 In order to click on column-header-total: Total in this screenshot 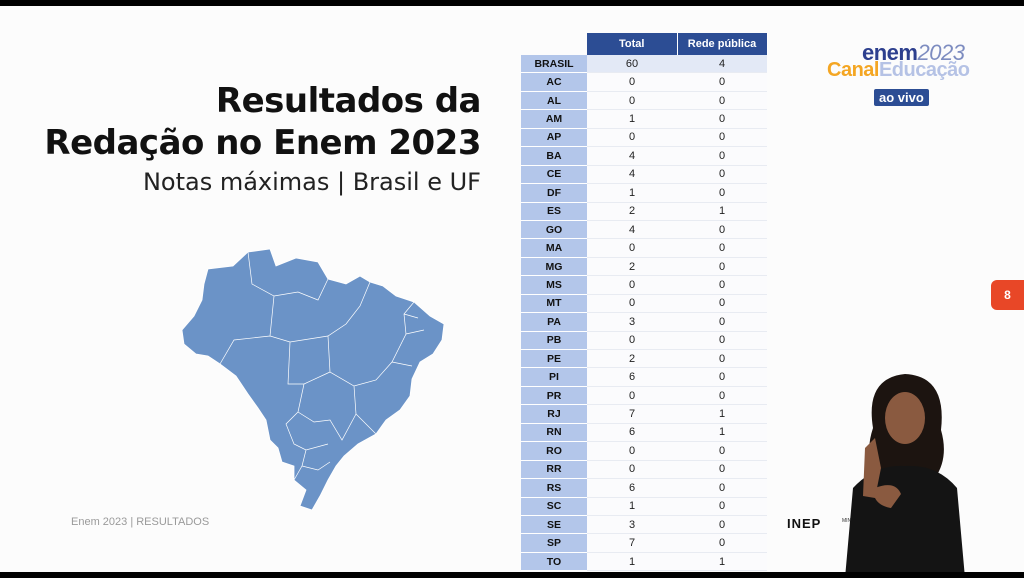, I will do `click(632, 44)`.